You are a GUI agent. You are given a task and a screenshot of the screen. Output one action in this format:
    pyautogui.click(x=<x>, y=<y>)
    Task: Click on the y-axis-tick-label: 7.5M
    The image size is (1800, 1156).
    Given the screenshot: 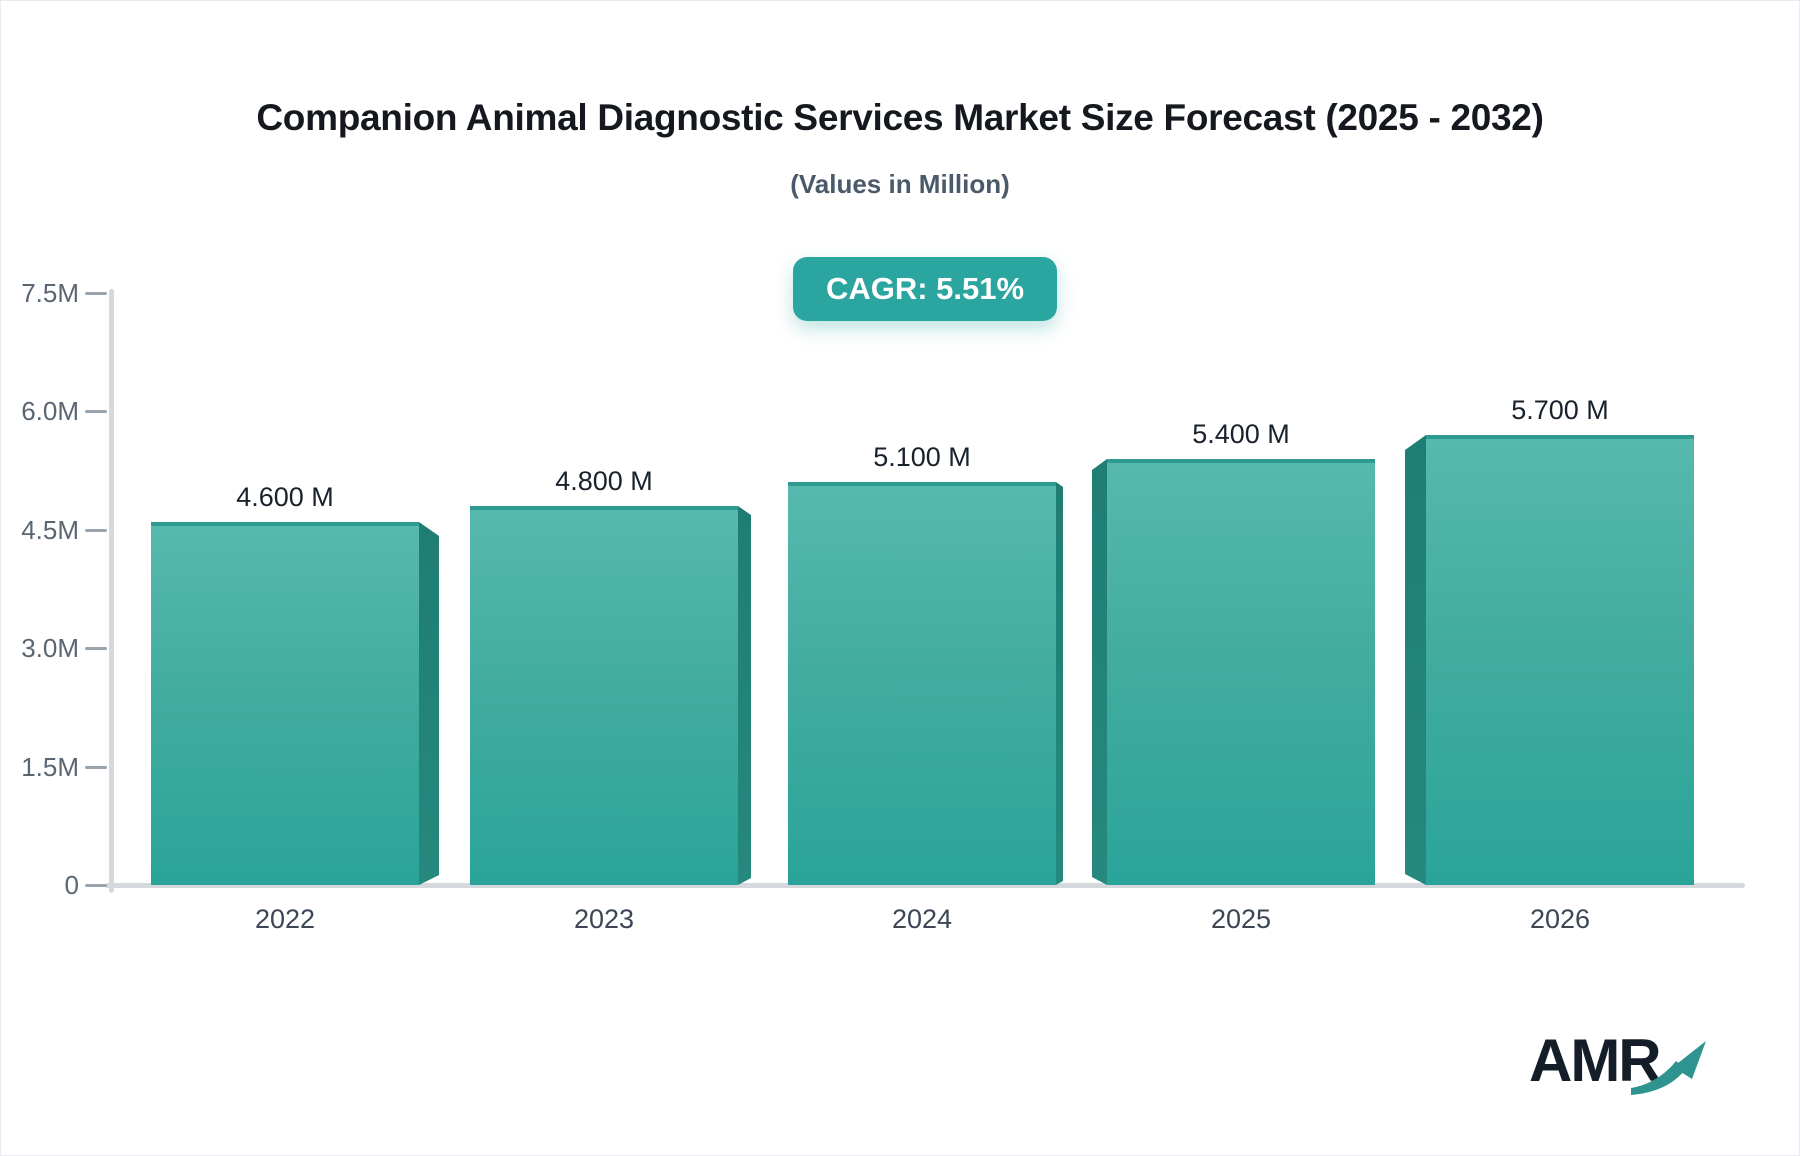 What is the action you would take?
    pyautogui.click(x=50, y=293)
    